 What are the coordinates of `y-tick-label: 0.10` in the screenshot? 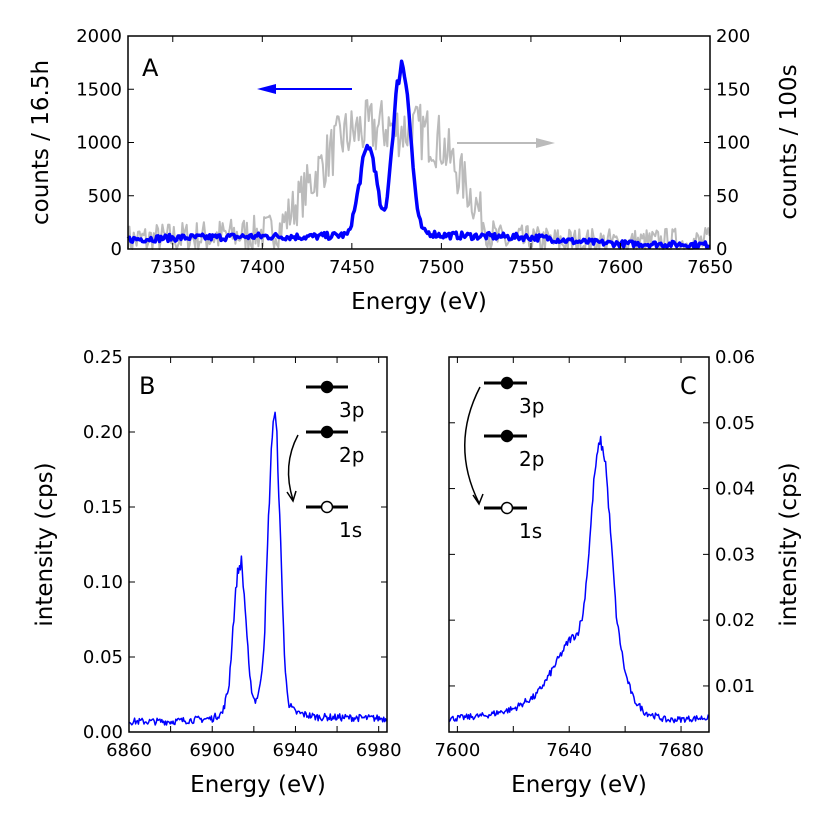 It's located at (103, 582).